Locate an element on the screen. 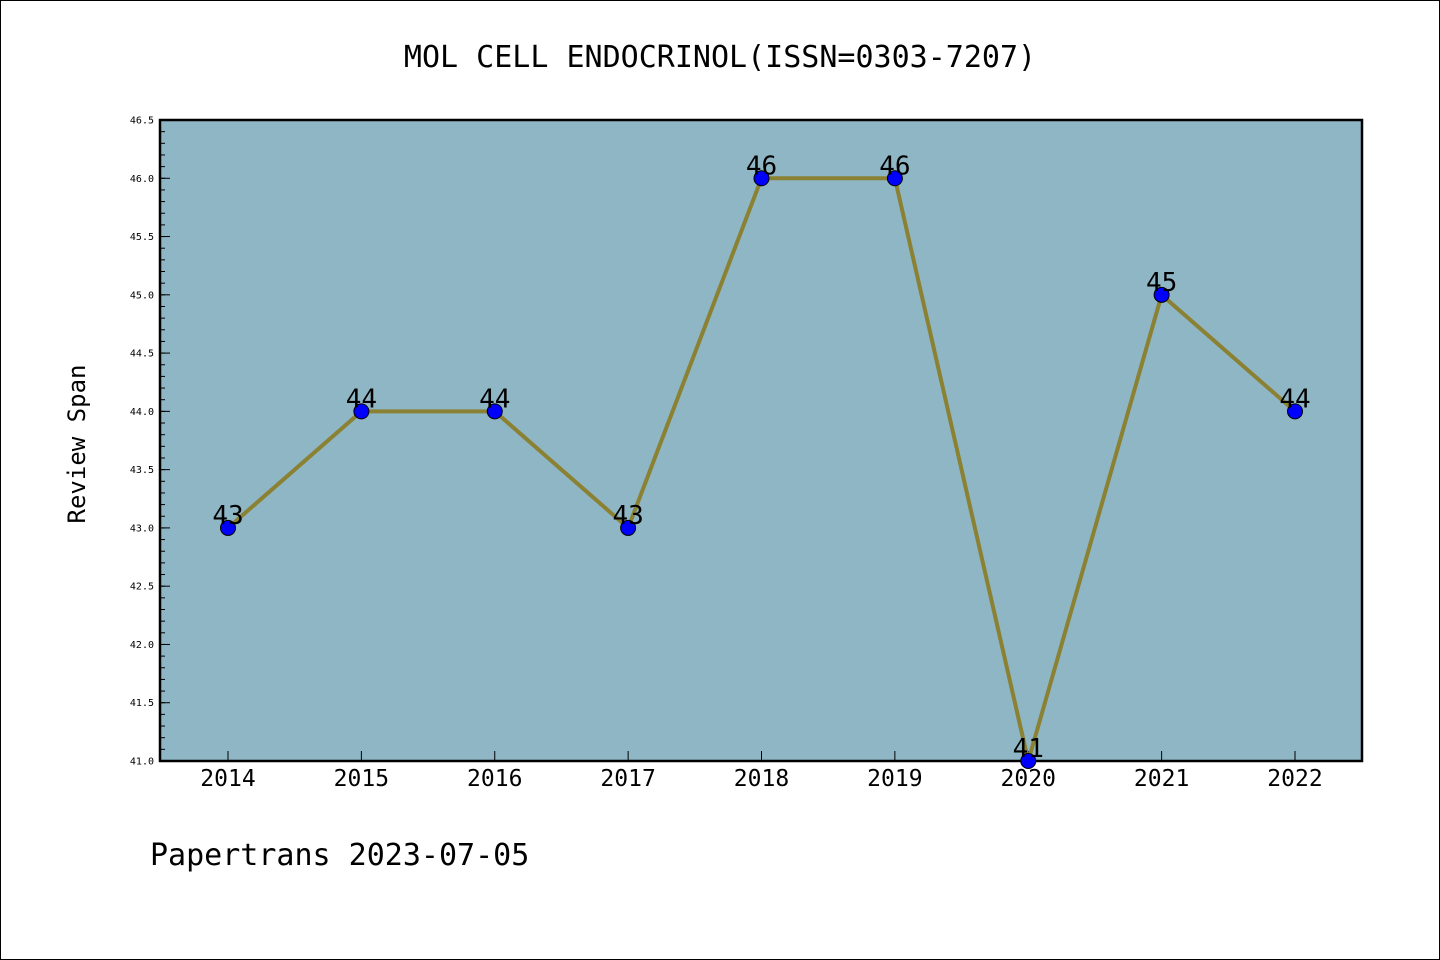 The width and height of the screenshot is (1440, 960). y-tick-label: 43.0 is located at coordinates (142, 528).